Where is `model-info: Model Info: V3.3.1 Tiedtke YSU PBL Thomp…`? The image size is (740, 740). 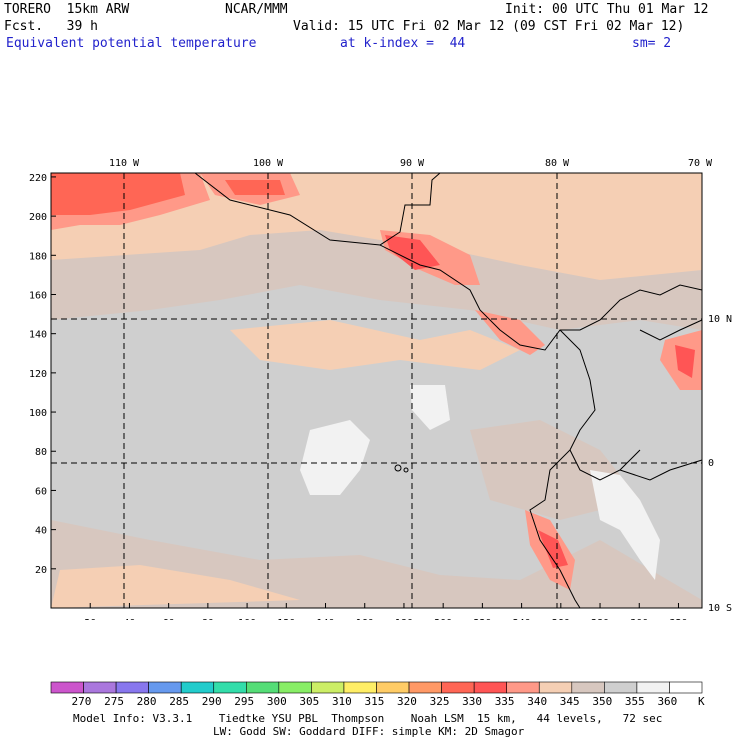
model-info: Model Info: V3.3.1 Tiedtke YSU PBL Thomp… is located at coordinates (368, 718).